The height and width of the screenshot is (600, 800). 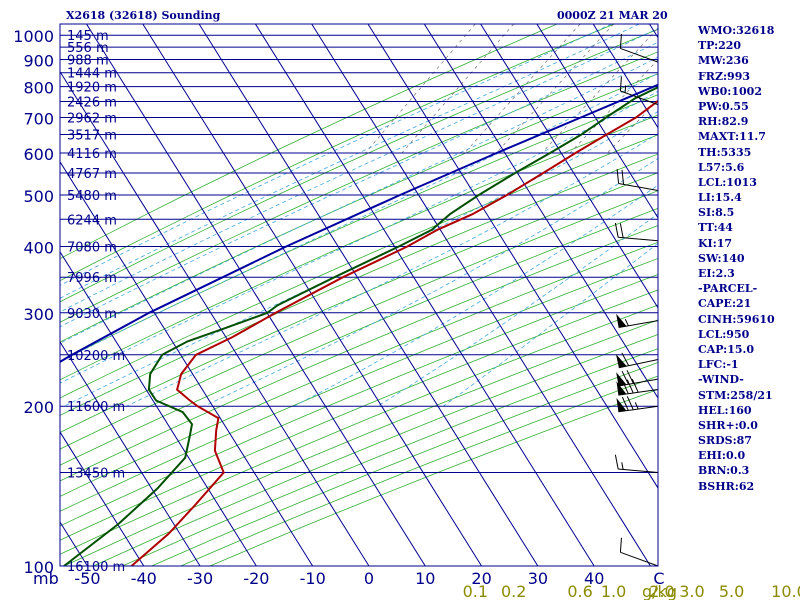 I want to click on index-line: TT:44, so click(x=715, y=228).